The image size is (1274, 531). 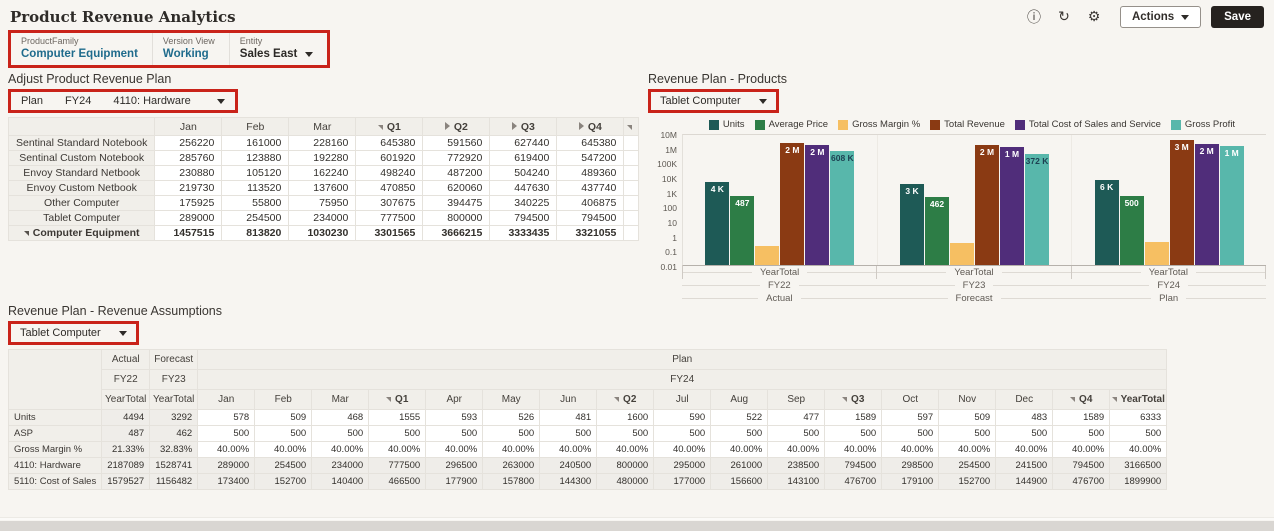 What do you see at coordinates (590, 188) in the screenshot?
I see `grid-cell: 437740` at bounding box center [590, 188].